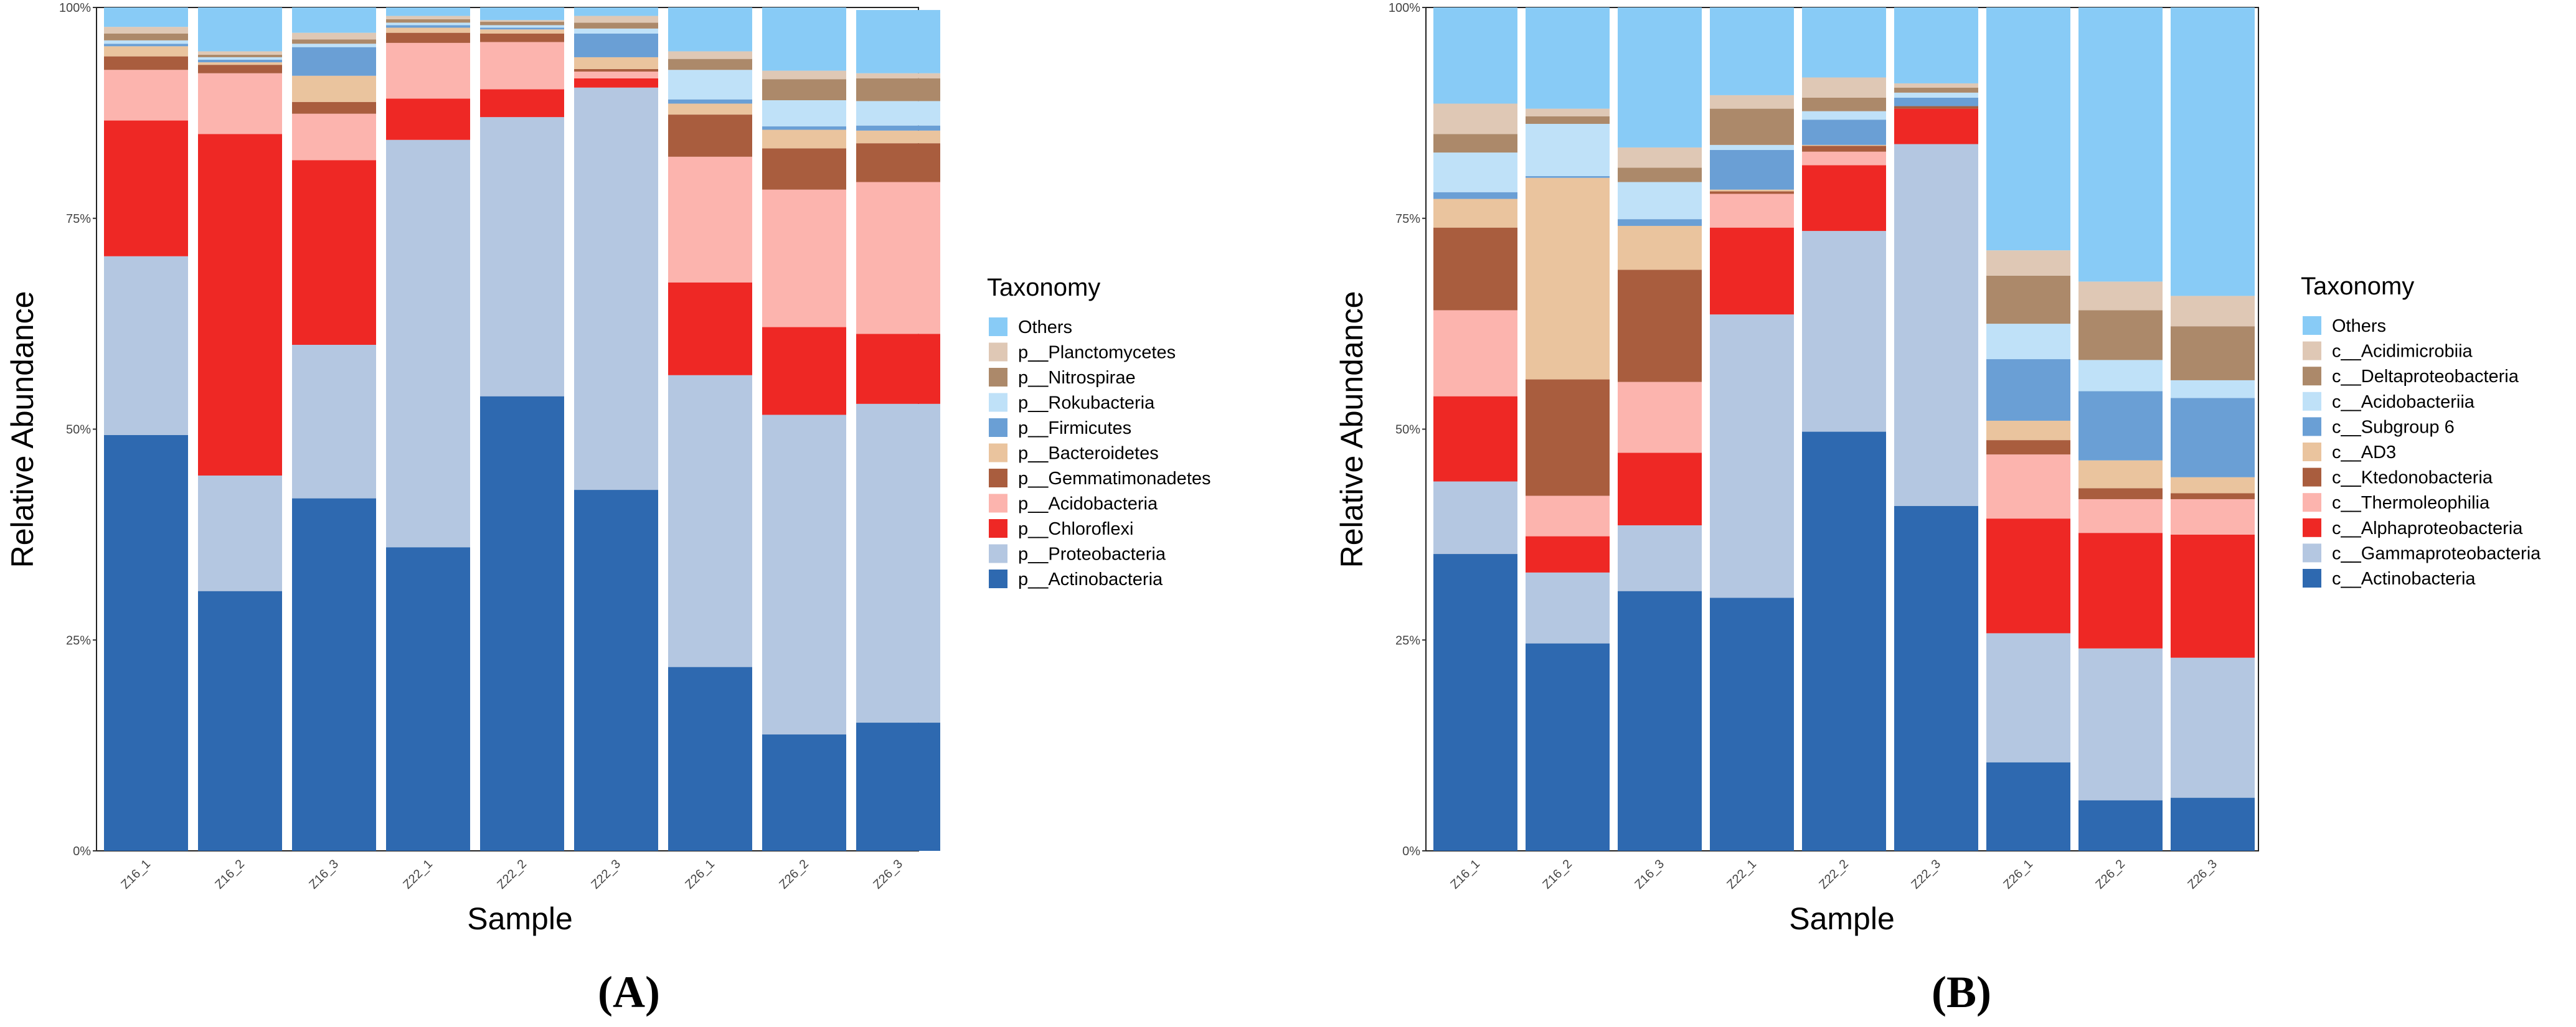 This screenshot has height=1027, width=2576. I want to click on y-tick-label-a-1: 25%, so click(78, 640).